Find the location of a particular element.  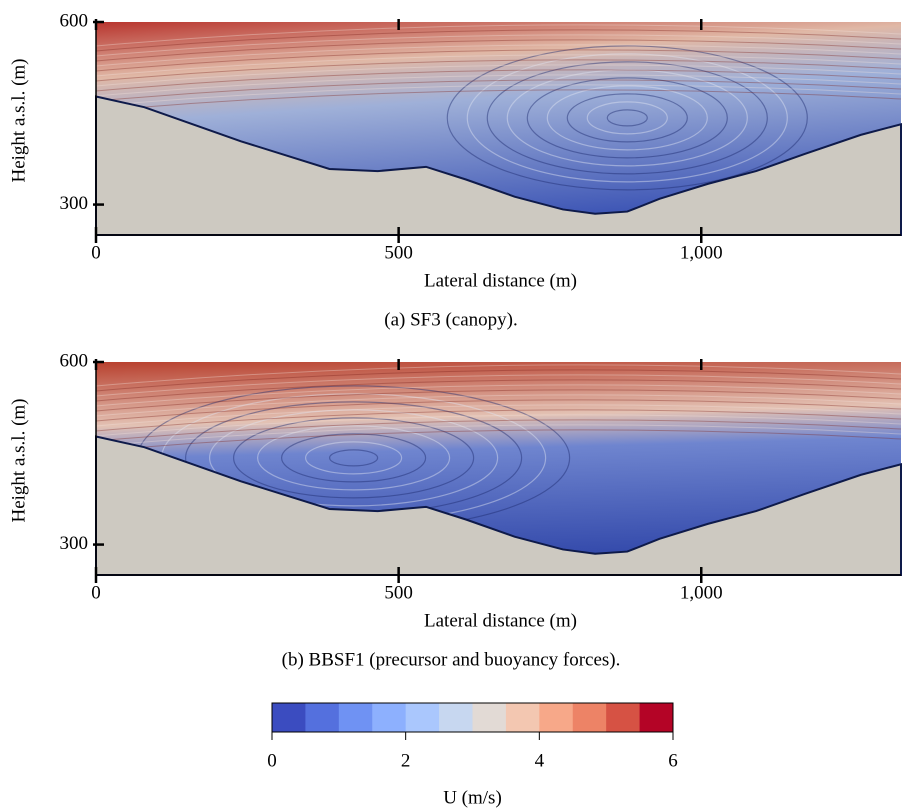

colorbar-frame is located at coordinates (472, 717).